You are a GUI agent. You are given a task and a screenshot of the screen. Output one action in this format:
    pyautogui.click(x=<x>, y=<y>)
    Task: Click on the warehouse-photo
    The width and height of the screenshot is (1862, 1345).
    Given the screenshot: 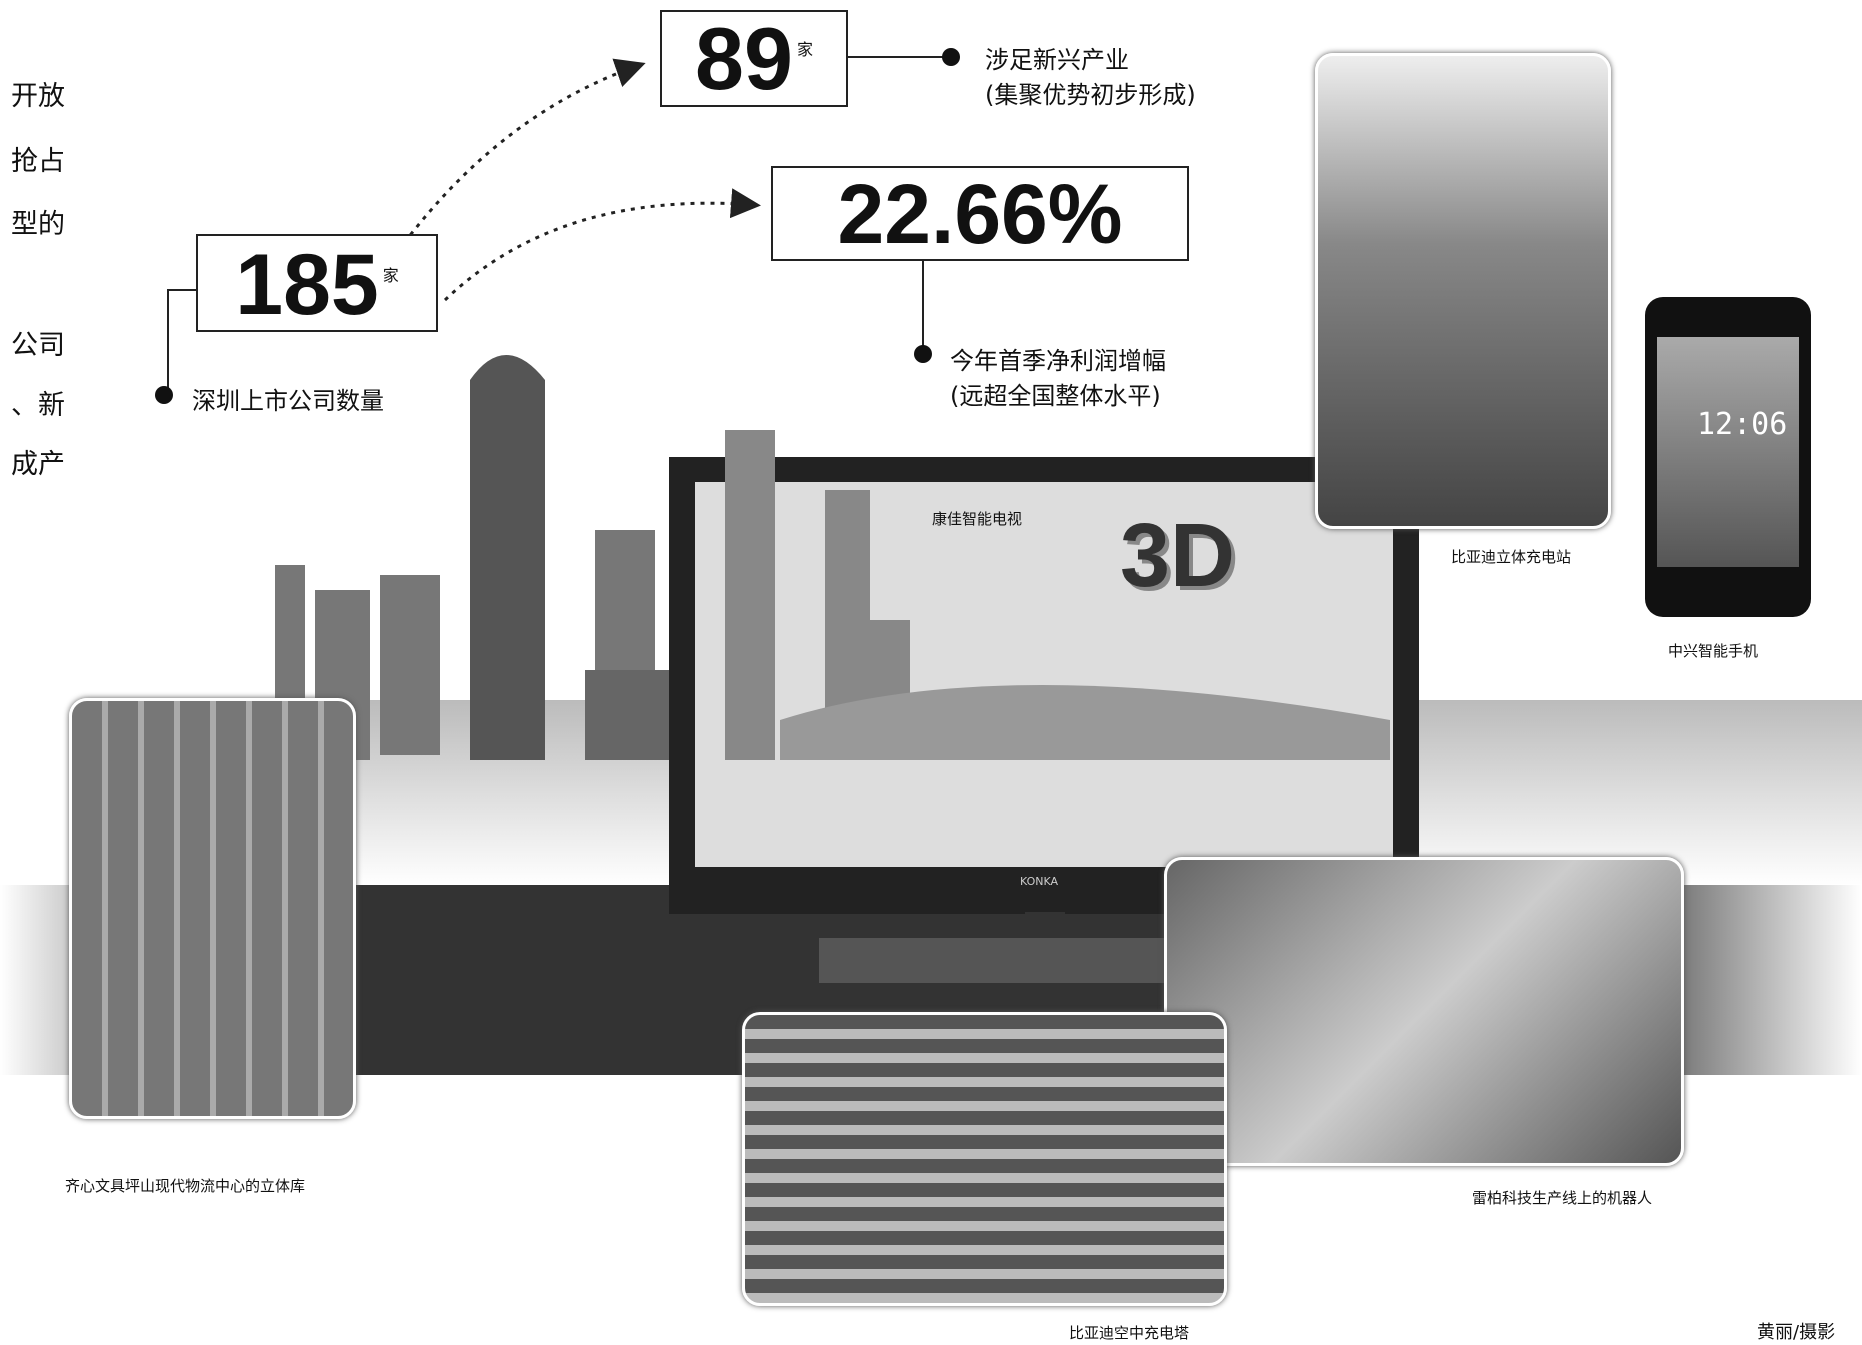 What is the action you would take?
    pyautogui.click(x=212, y=908)
    